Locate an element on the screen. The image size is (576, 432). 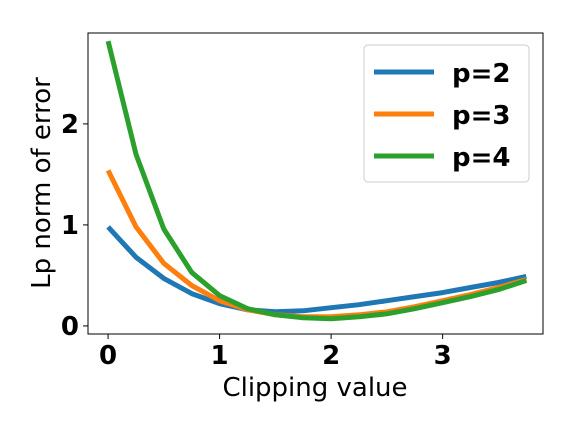
x-tick-label: 3 is located at coordinates (443, 356).